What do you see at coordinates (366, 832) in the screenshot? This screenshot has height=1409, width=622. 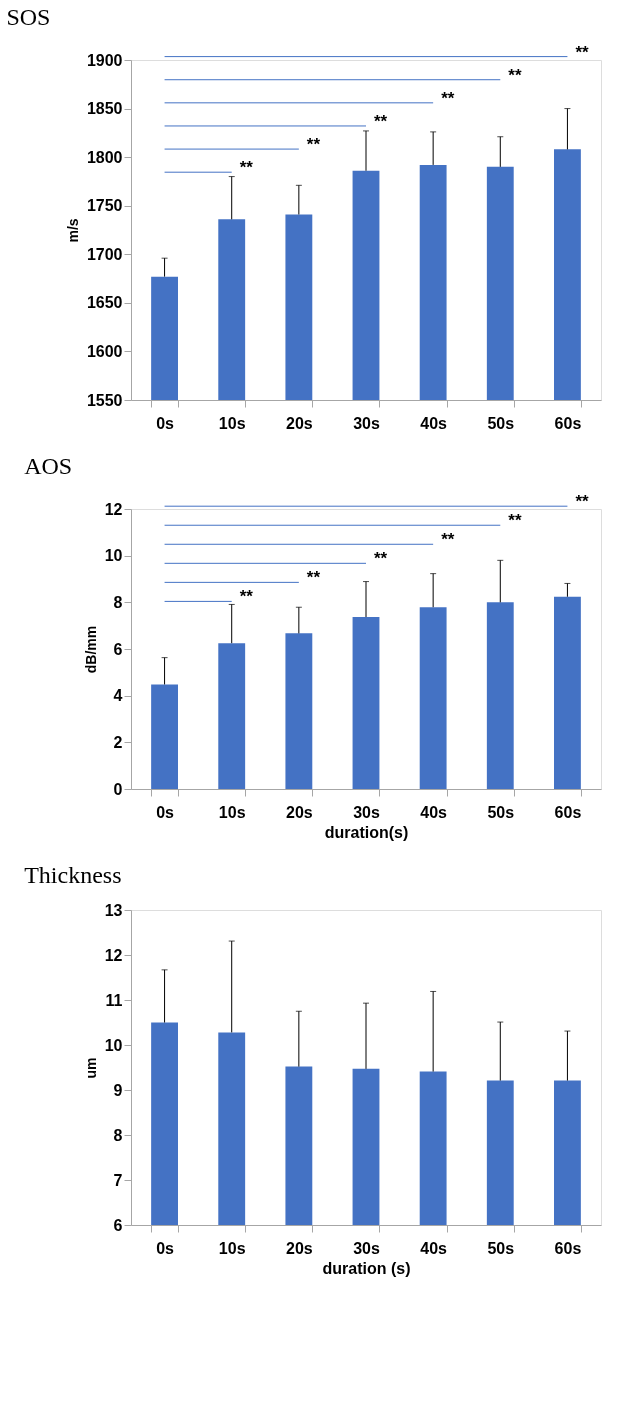 I see `x-axis-title: duration(s)` at bounding box center [366, 832].